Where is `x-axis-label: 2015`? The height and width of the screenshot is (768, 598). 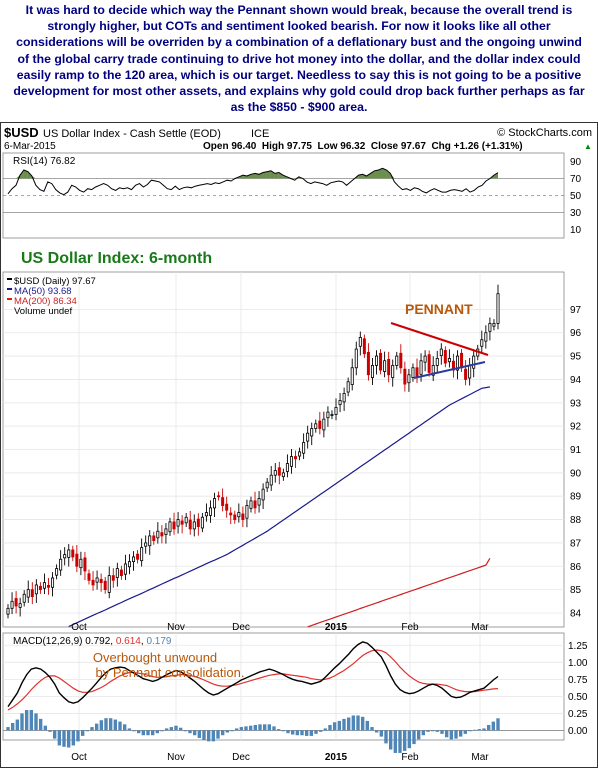
x-axis-label: 2015 is located at coordinates (336, 757).